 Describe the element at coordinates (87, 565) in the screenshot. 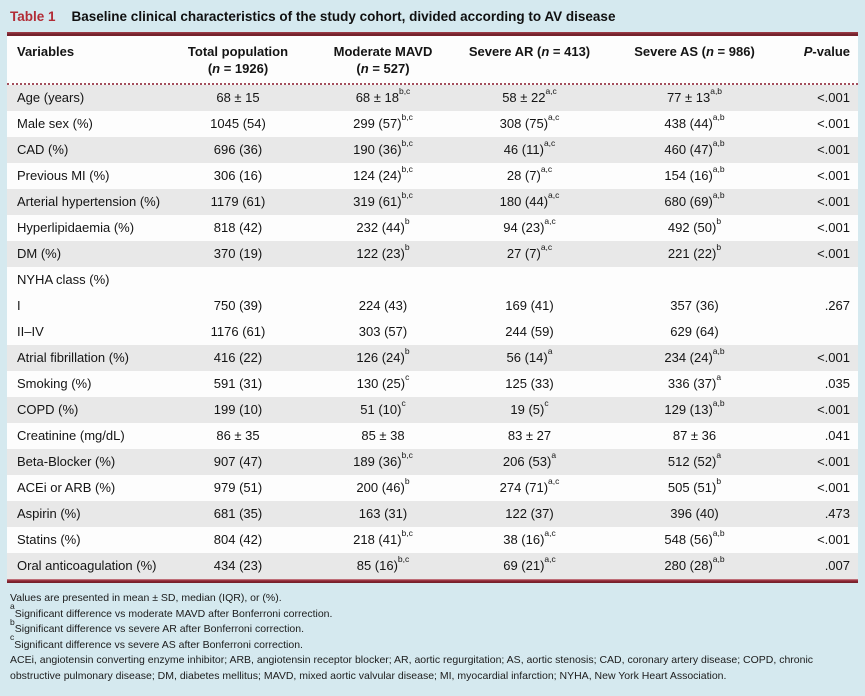

I see `row-variable: Oral anticoagulation (%)` at that location.